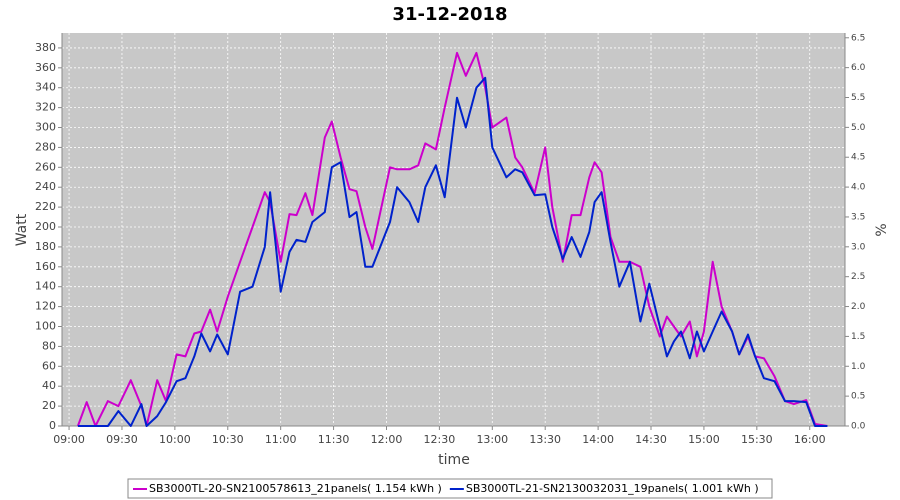 This screenshot has height=500, width=900. Describe the element at coordinates (45, 206) in the screenshot. I see `y-tick-label: 220` at that location.